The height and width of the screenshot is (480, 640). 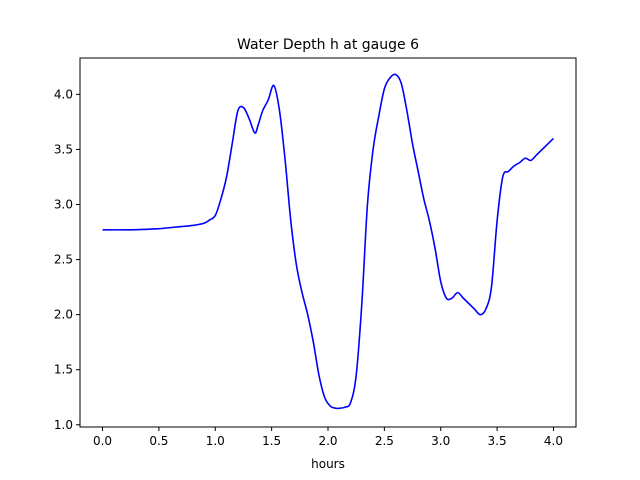 What do you see at coordinates (63, 149) in the screenshot?
I see `y-tick-label: 3.5` at bounding box center [63, 149].